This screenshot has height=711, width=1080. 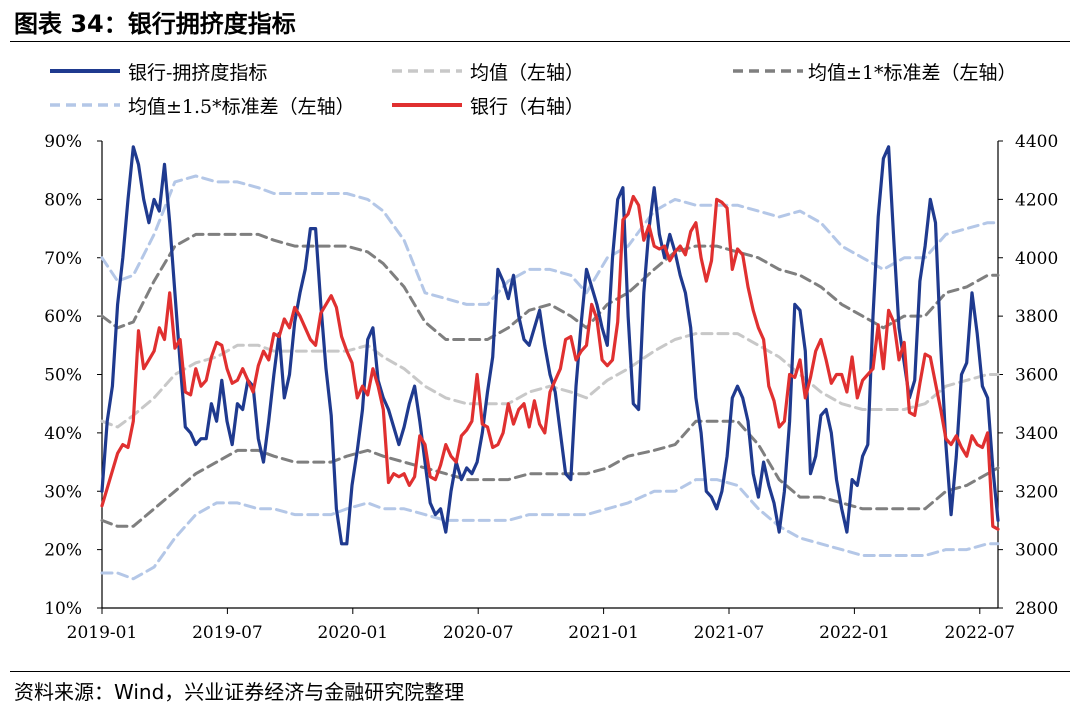 I want to click on y-right-tick-label: 2800, so click(x=1036, y=609).